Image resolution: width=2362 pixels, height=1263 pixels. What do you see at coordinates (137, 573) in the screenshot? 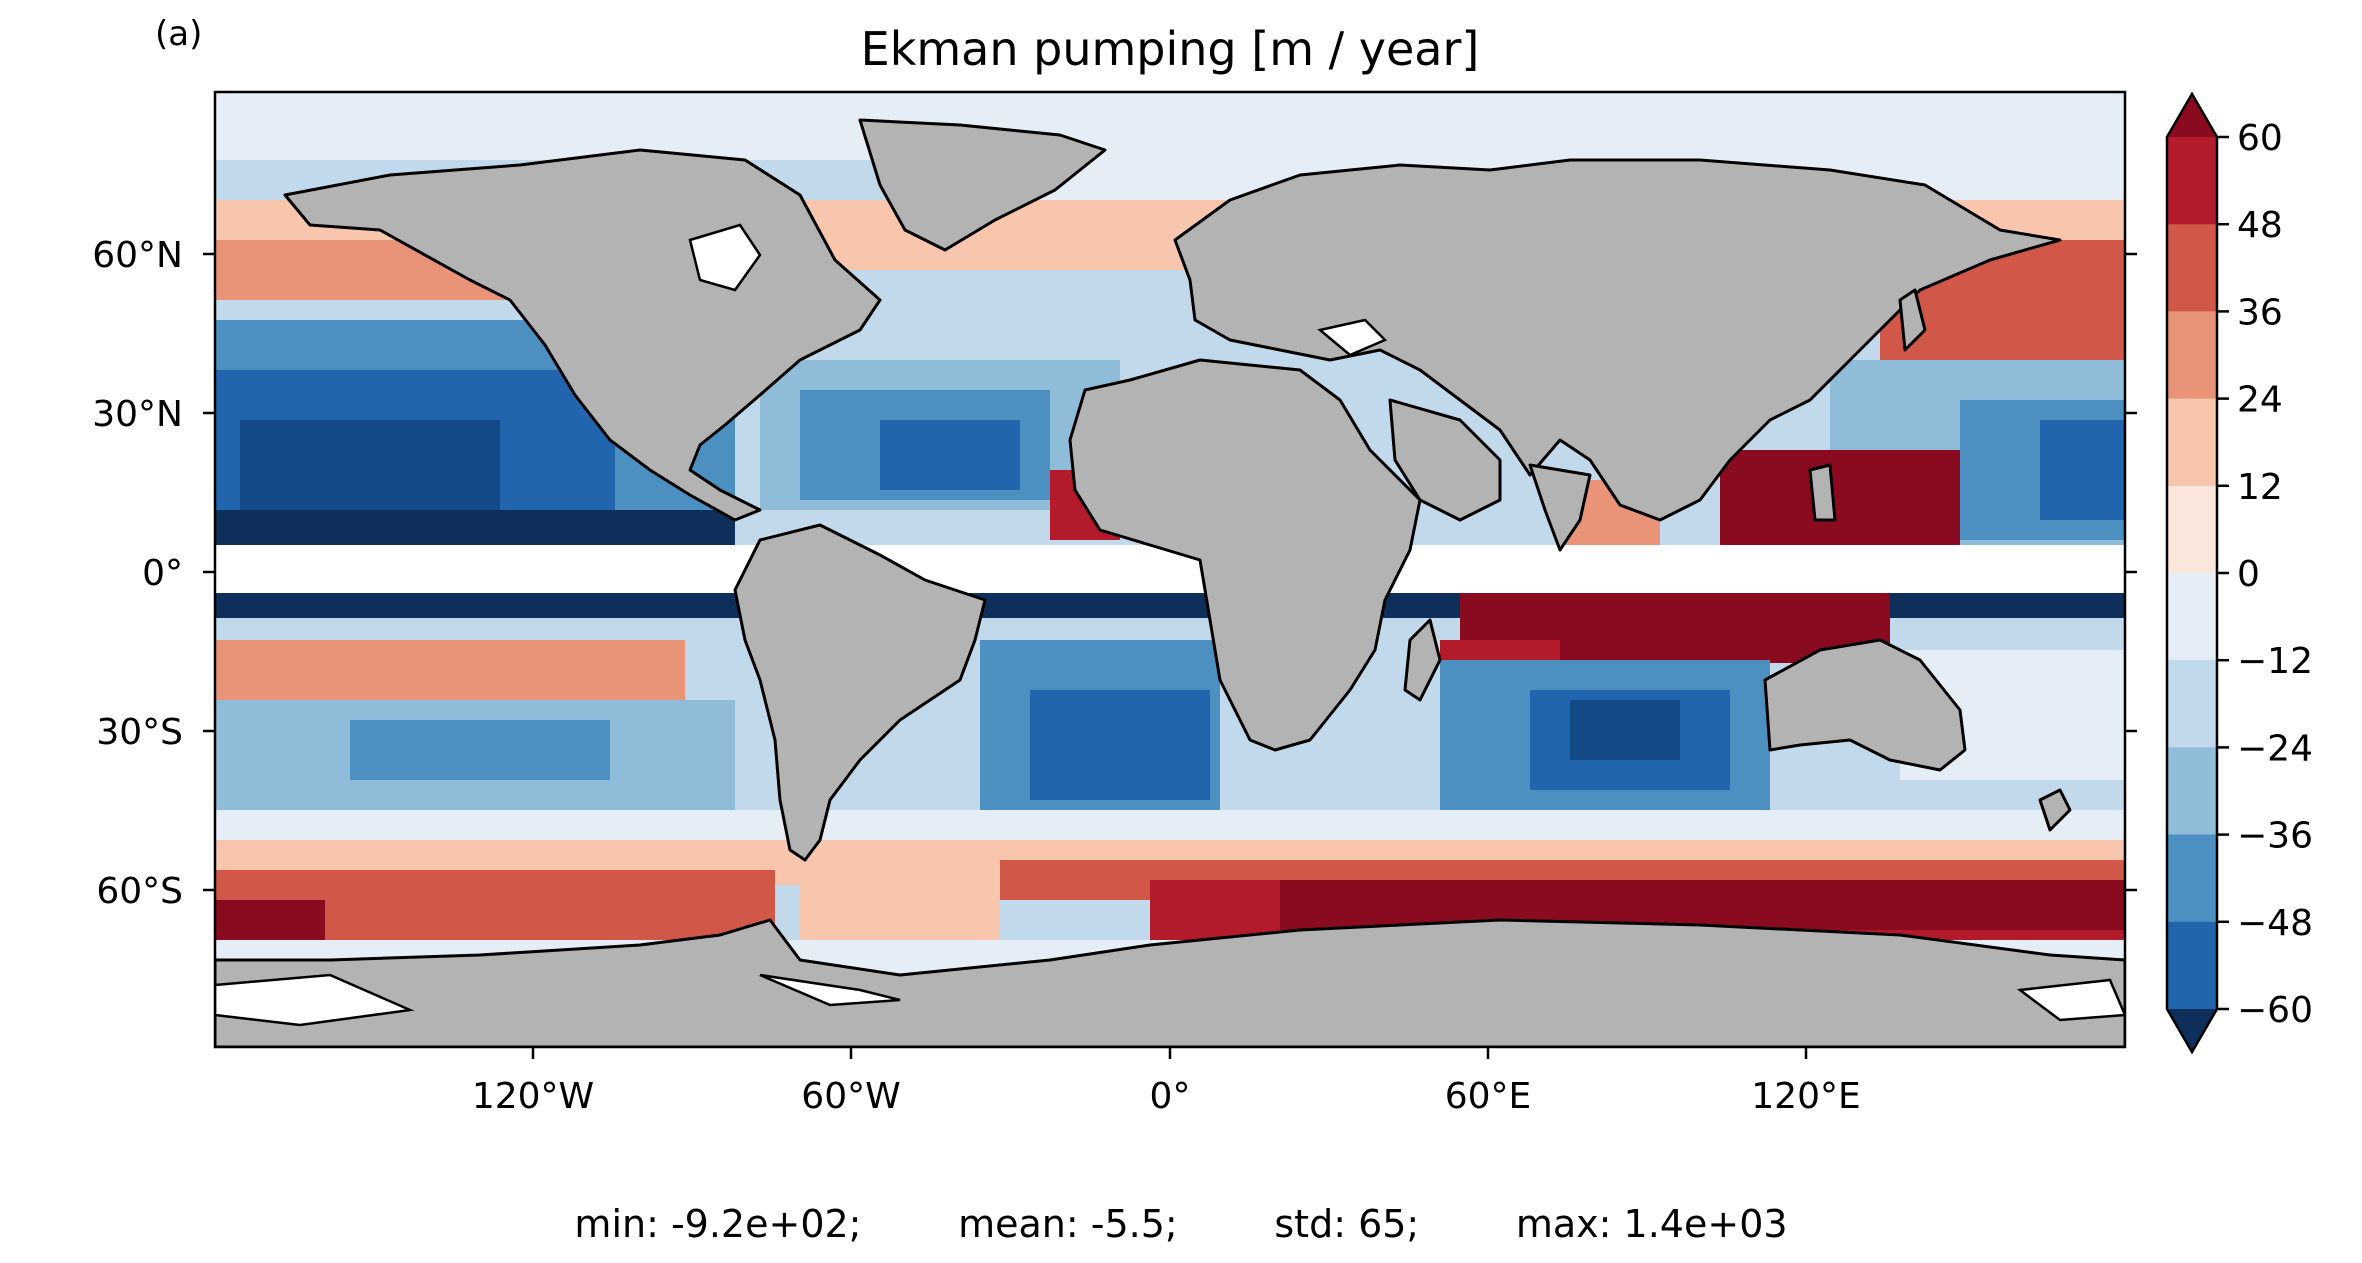
I see `lat-labels: 60°N 30°N 0° 30°S 60°S` at bounding box center [137, 573].